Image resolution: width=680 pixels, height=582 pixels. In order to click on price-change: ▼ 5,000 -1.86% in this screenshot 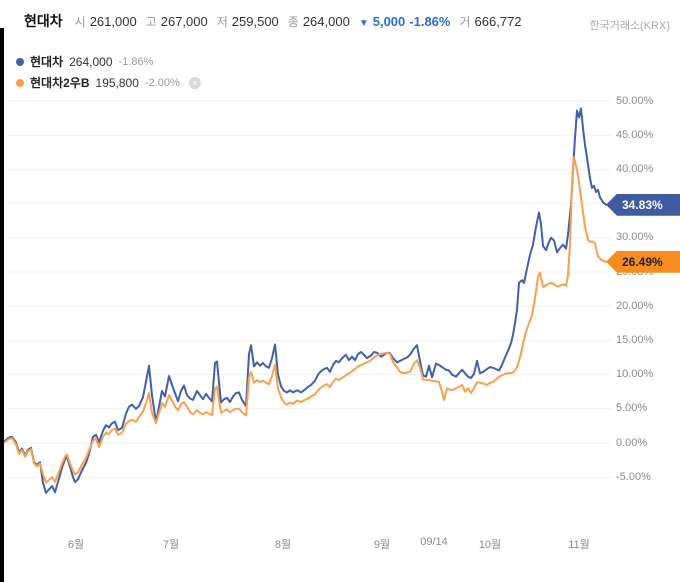, I will do `click(405, 21)`.